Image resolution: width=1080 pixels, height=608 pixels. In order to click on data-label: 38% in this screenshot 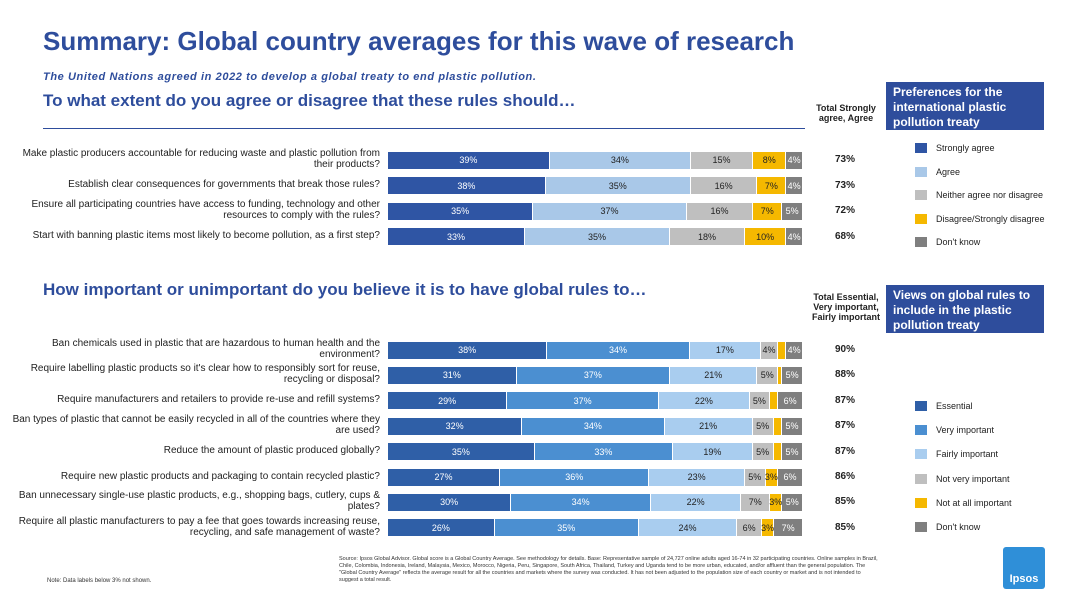, I will do `click(467, 350)`.